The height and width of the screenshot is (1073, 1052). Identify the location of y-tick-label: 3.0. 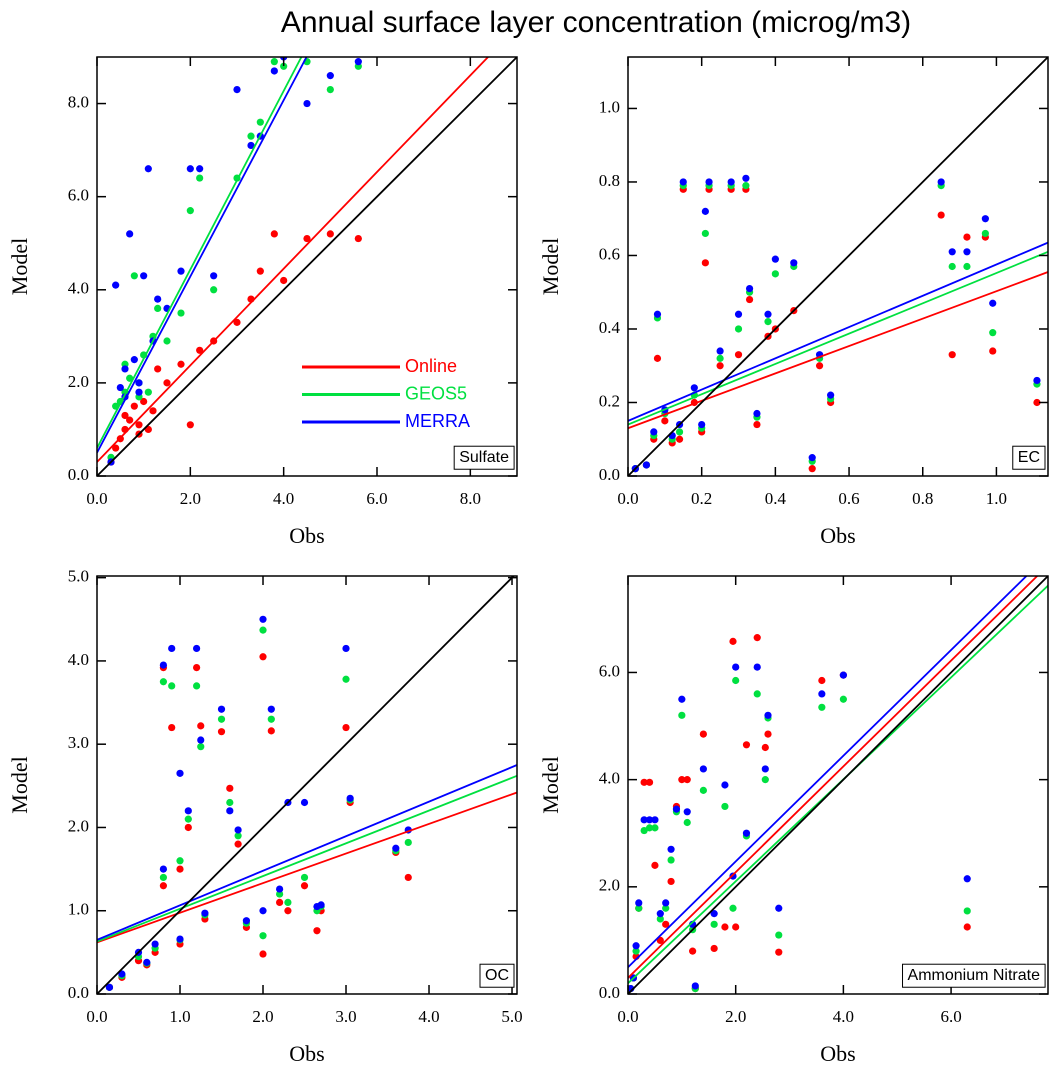
(78, 742).